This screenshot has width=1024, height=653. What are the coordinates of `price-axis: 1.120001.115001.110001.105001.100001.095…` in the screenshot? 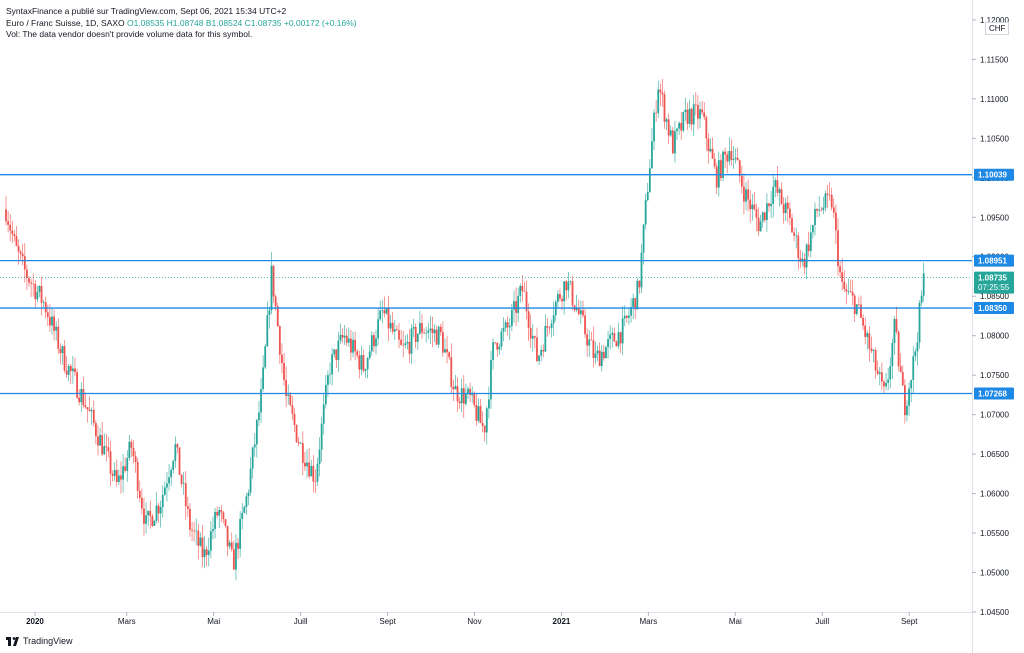 It's located at (990, 316).